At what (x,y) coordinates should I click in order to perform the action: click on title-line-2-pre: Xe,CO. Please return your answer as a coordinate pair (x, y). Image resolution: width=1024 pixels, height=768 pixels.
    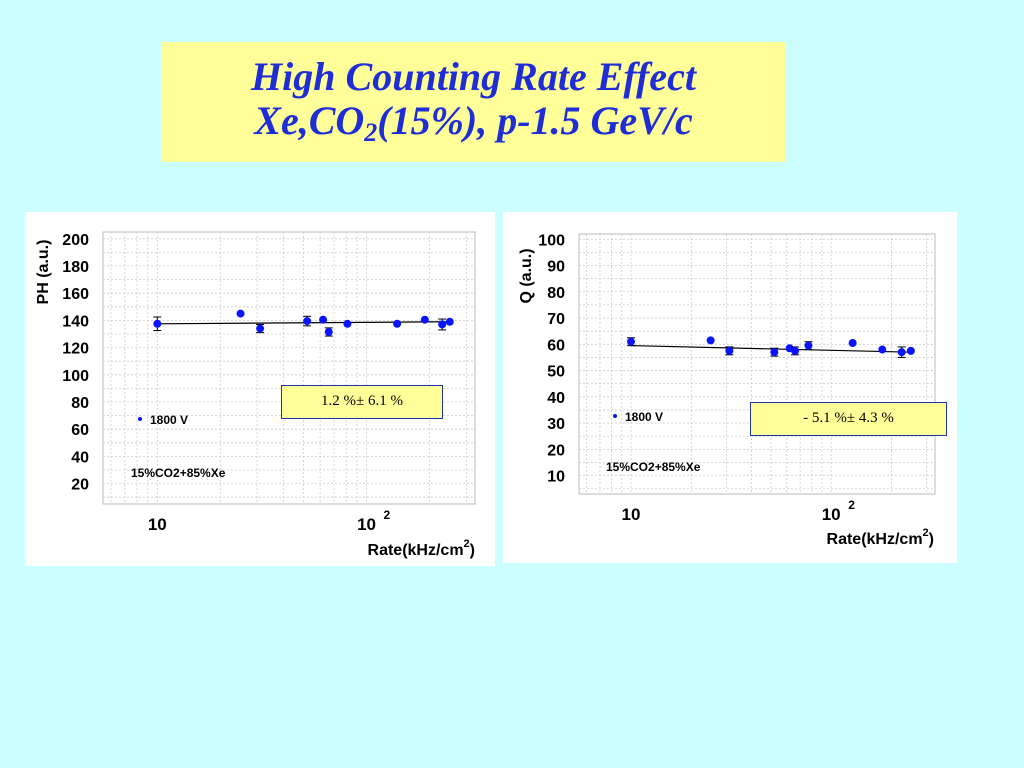
    Looking at the image, I should click on (309, 120).